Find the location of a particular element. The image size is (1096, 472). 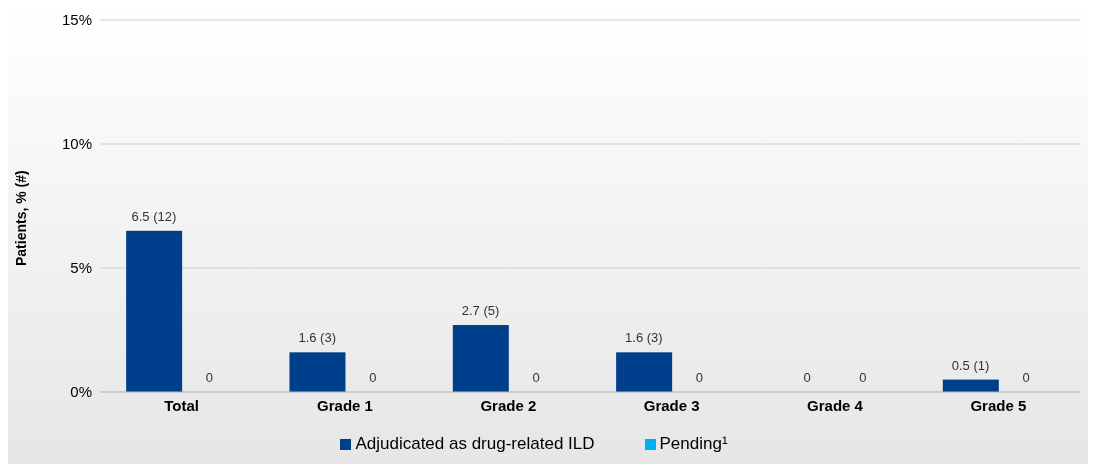

data-label: 2.7 (5) is located at coordinates (480, 311).